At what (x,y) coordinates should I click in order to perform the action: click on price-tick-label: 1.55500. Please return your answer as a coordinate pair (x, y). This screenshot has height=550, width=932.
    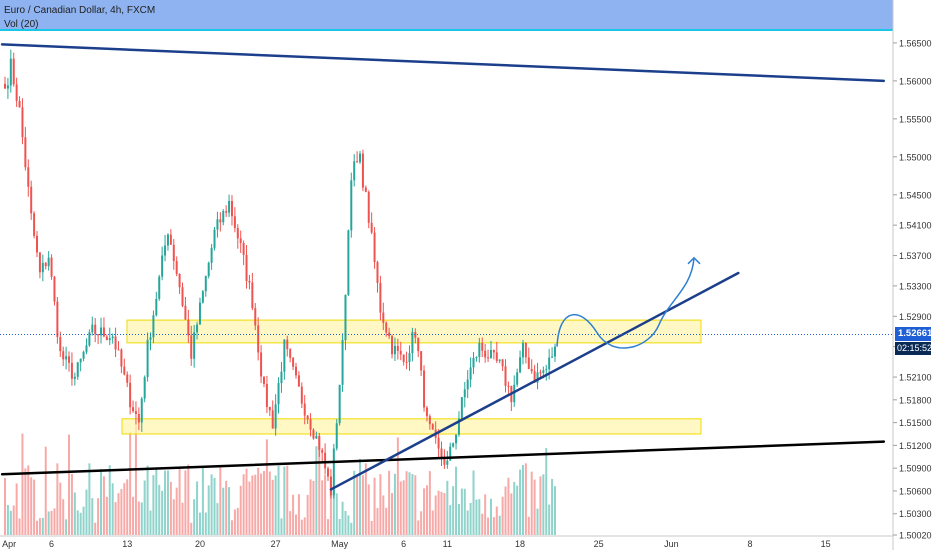
    Looking at the image, I should click on (915, 119).